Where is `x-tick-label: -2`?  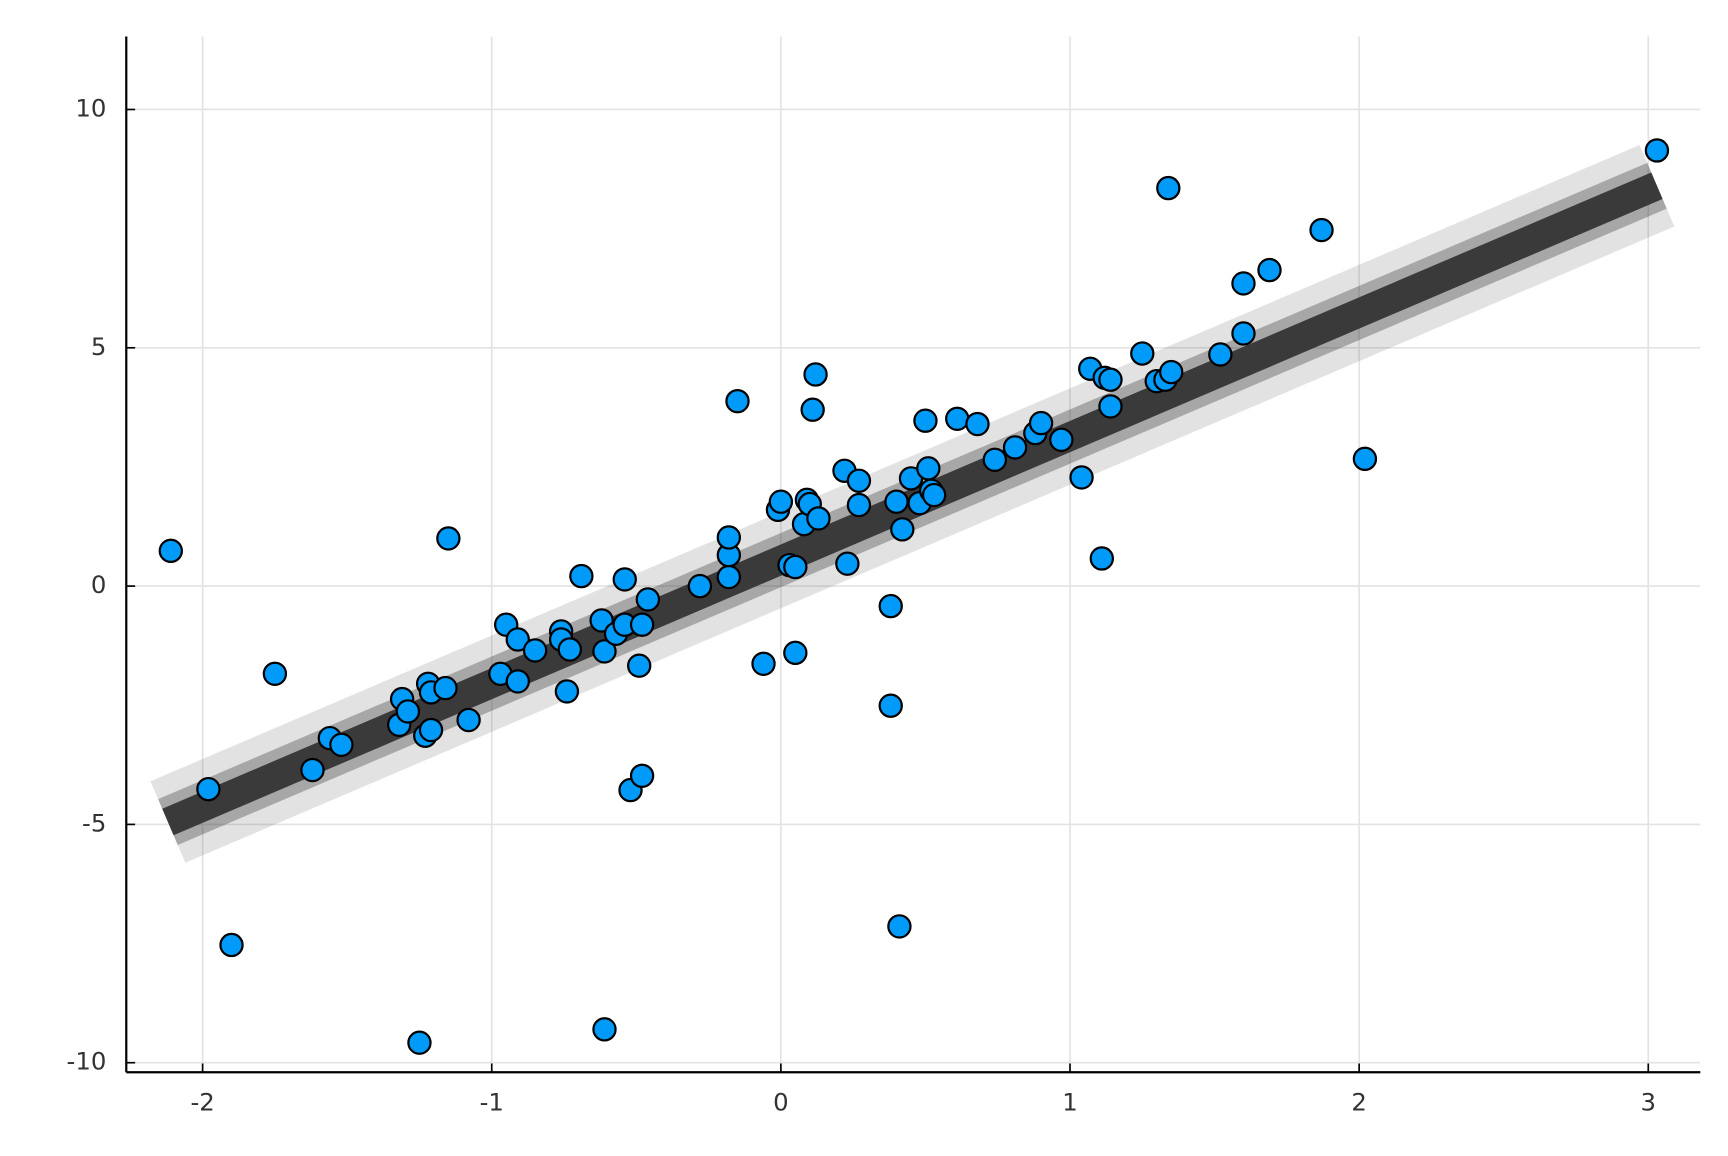 x-tick-label: -2 is located at coordinates (202, 1101).